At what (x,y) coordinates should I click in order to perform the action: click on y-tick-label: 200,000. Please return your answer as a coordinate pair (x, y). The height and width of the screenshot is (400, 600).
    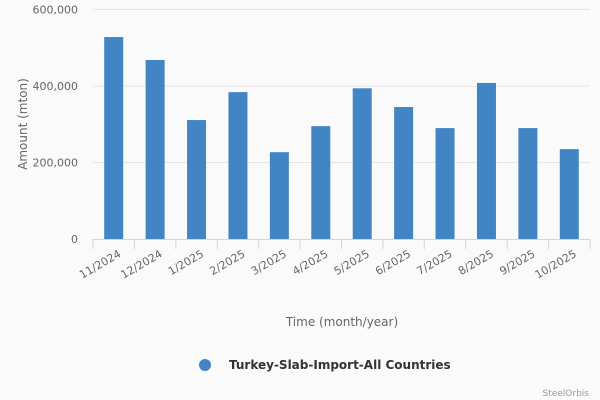
    Looking at the image, I should click on (56, 163).